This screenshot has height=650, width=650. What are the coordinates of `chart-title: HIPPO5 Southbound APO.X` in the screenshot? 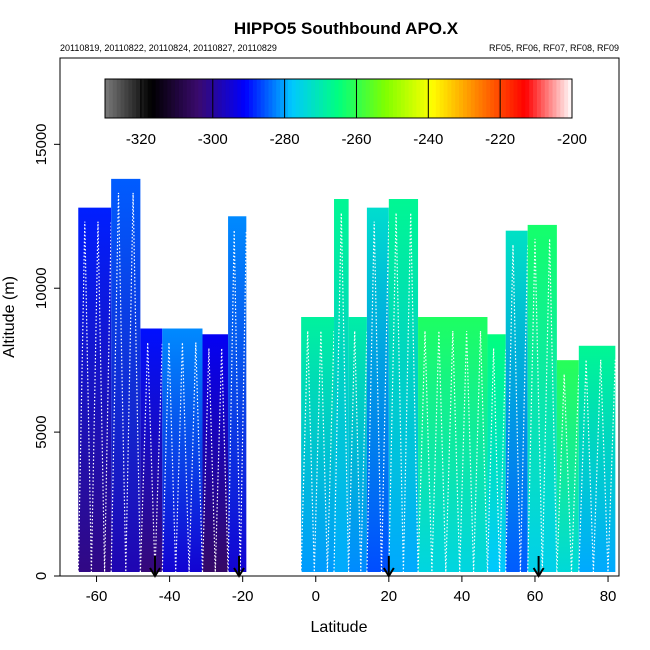 It's located at (346, 28).